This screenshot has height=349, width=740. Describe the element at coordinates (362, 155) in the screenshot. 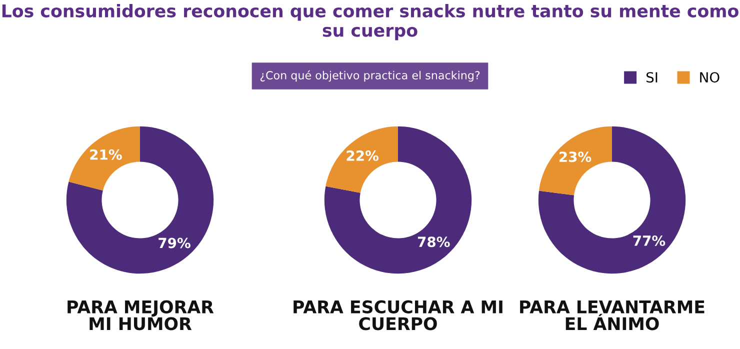

I see `data-label: 22%` at that location.